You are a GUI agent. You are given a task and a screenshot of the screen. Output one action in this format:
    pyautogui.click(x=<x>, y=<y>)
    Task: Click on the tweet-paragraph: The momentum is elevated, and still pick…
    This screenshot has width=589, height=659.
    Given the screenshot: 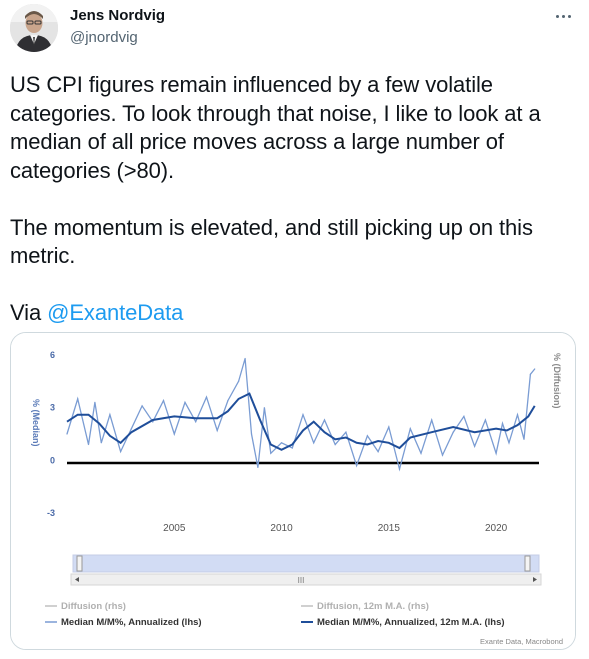 What is the action you would take?
    pyautogui.click(x=271, y=241)
    